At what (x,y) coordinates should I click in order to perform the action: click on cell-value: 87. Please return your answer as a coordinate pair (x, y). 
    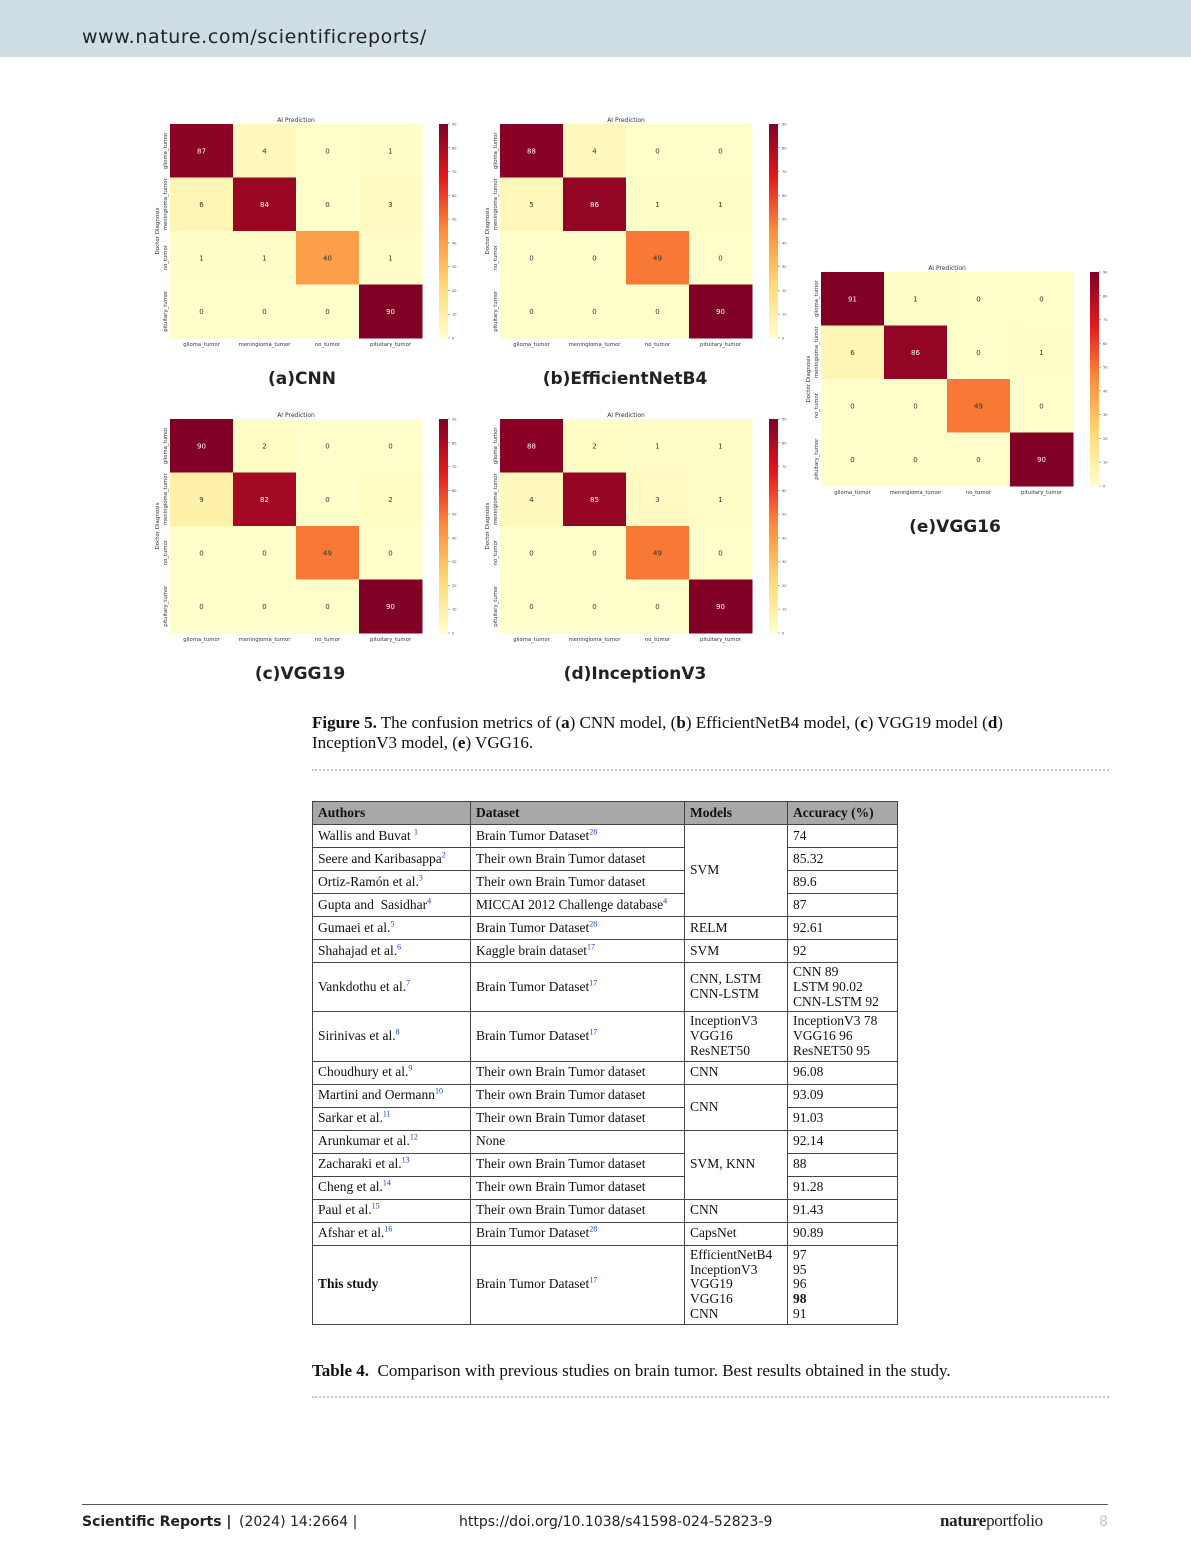
    Looking at the image, I should click on (201, 151).